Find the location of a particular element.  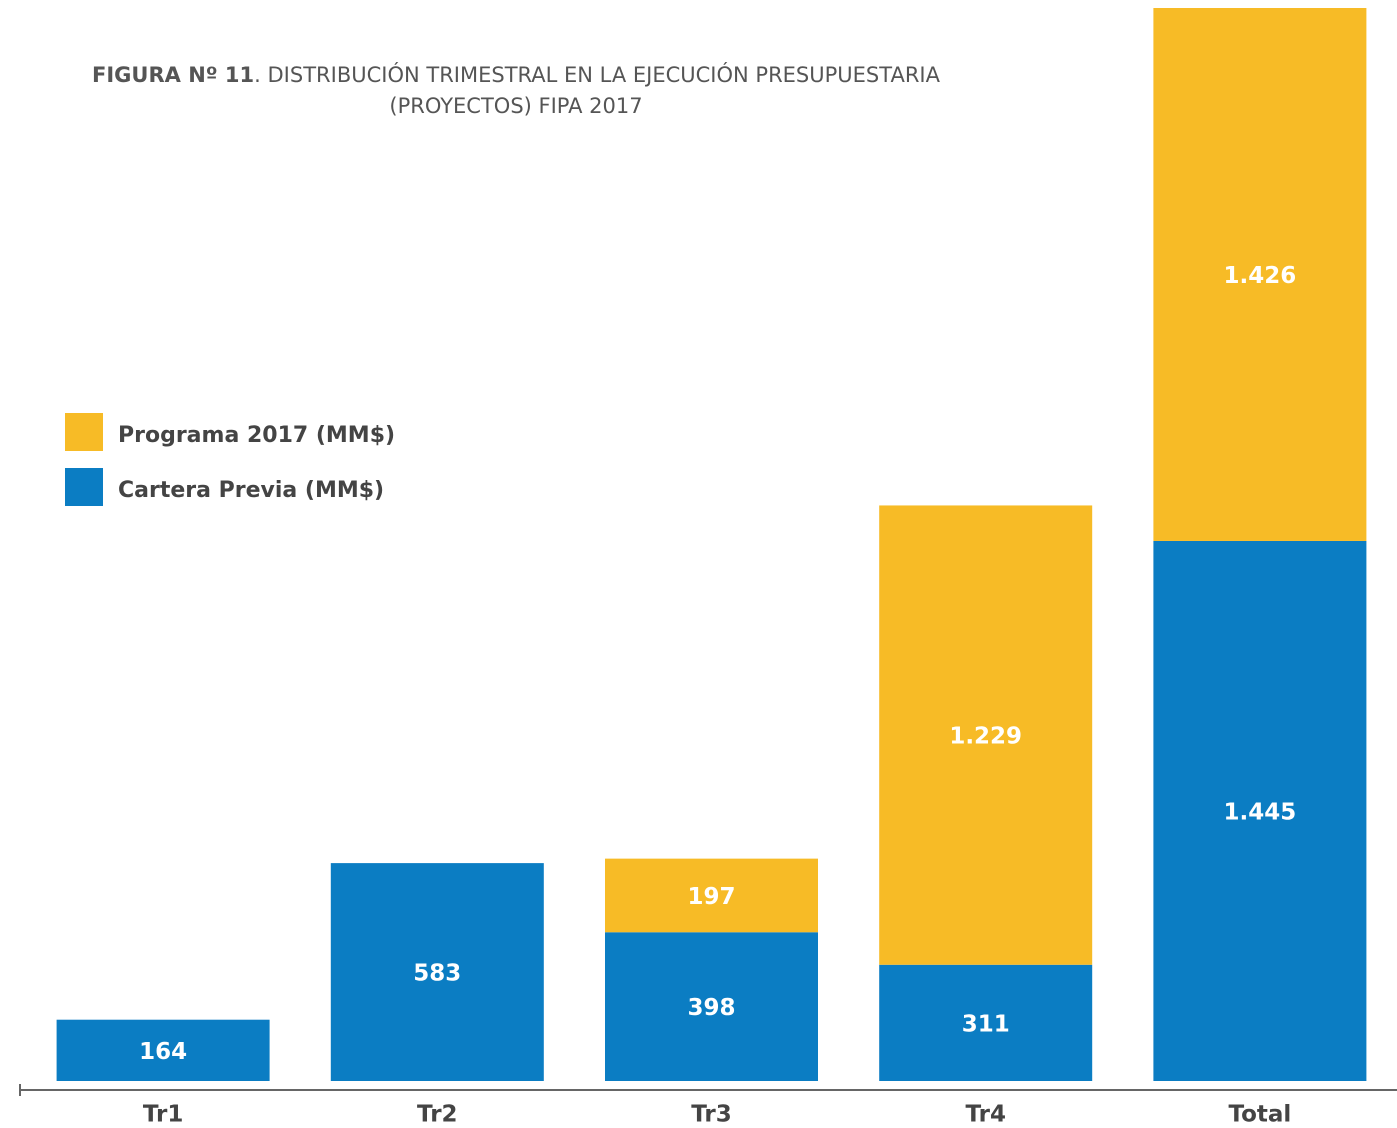

data-label: 1.229 is located at coordinates (985, 737).